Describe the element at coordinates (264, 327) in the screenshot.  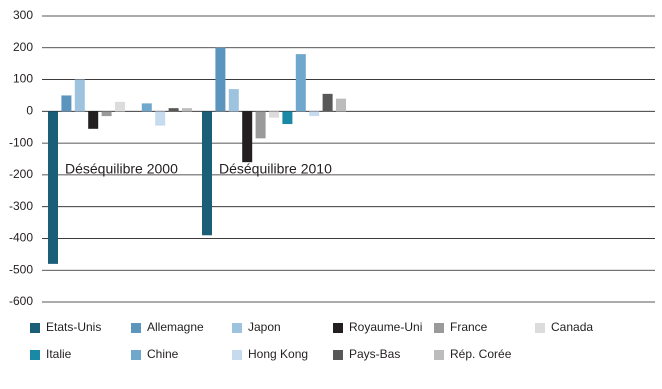
I see `legend-label: Japon` at that location.